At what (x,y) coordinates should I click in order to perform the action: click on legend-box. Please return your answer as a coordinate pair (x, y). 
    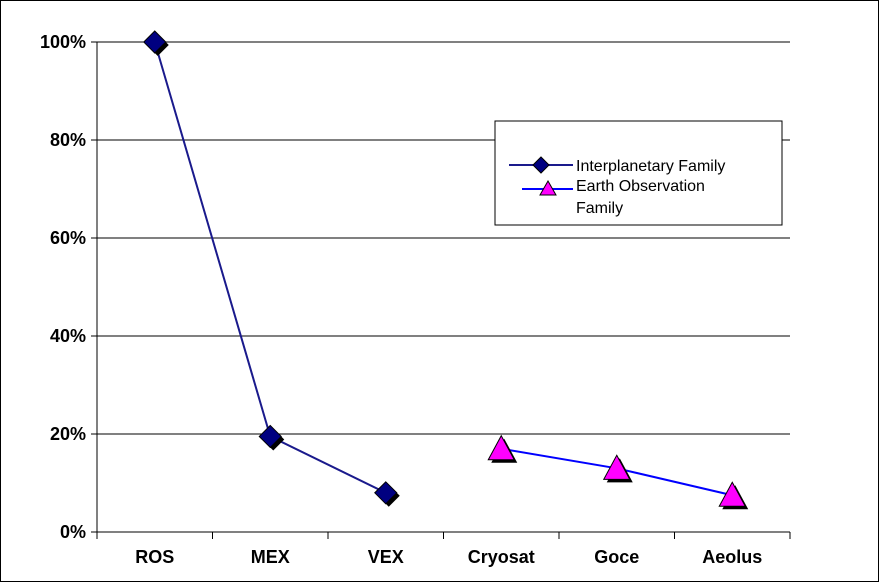
    Looking at the image, I should click on (638, 173).